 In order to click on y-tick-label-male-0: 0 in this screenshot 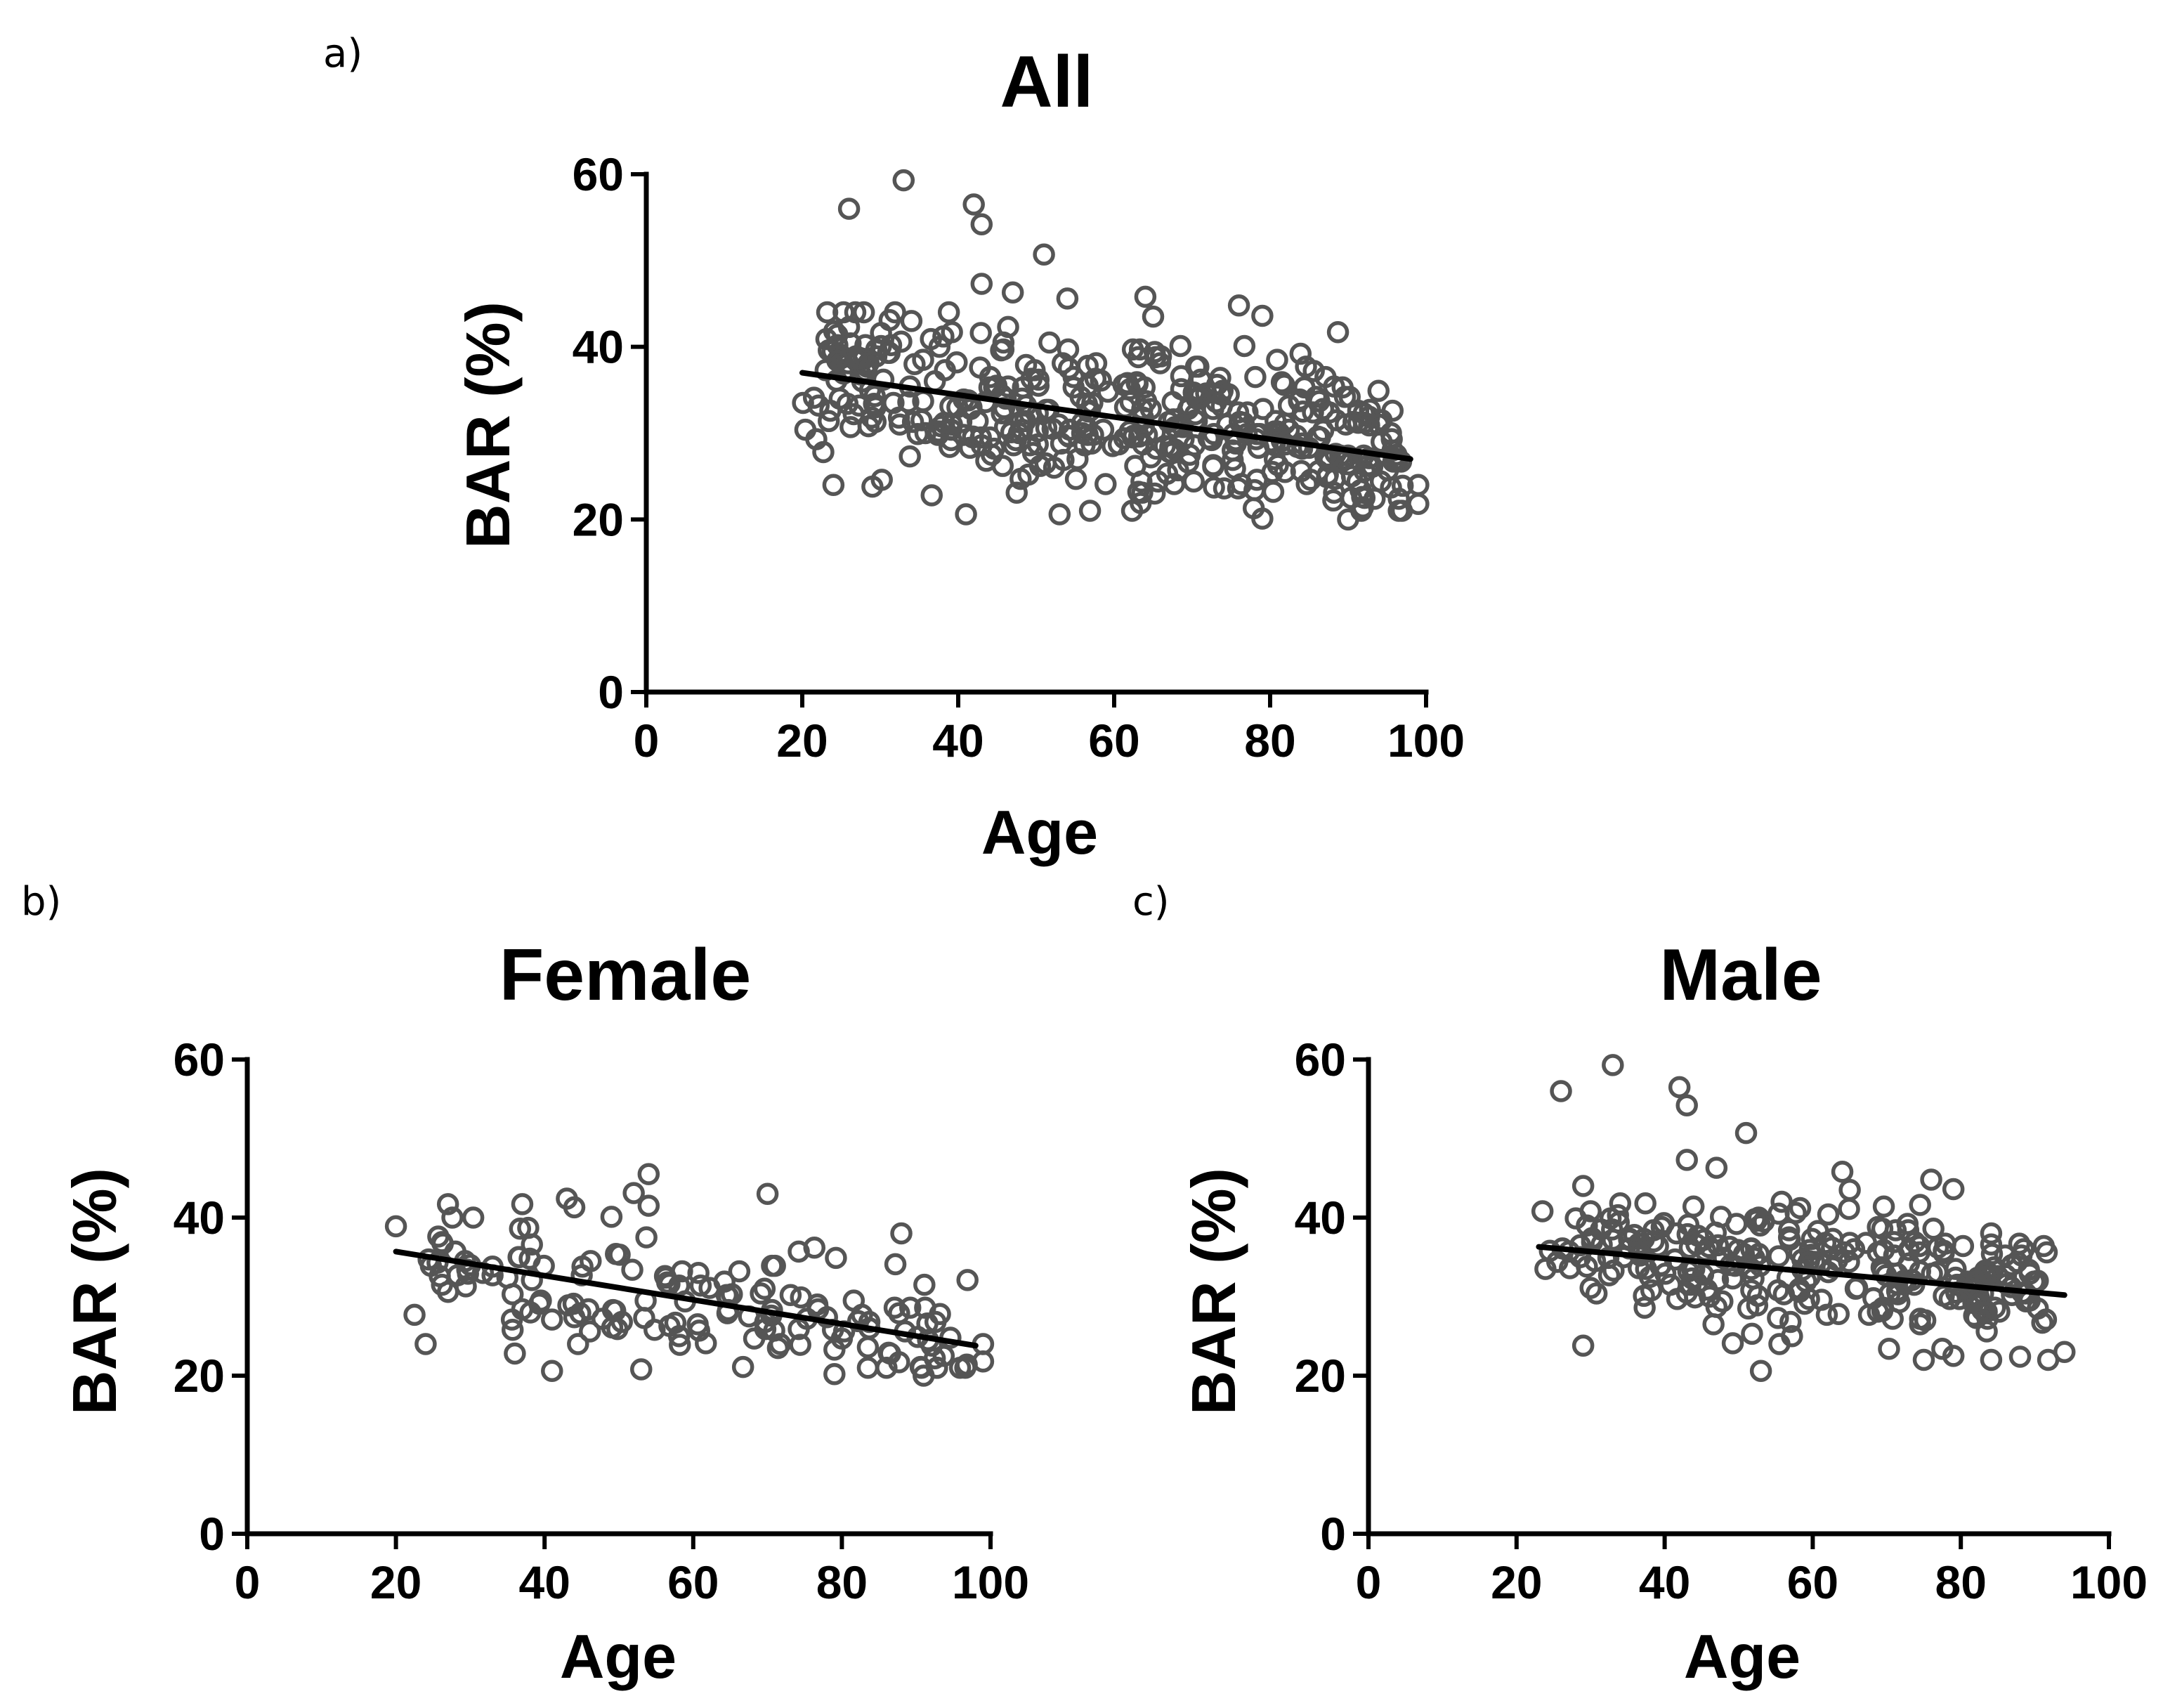, I will do `click(1333, 1534)`.